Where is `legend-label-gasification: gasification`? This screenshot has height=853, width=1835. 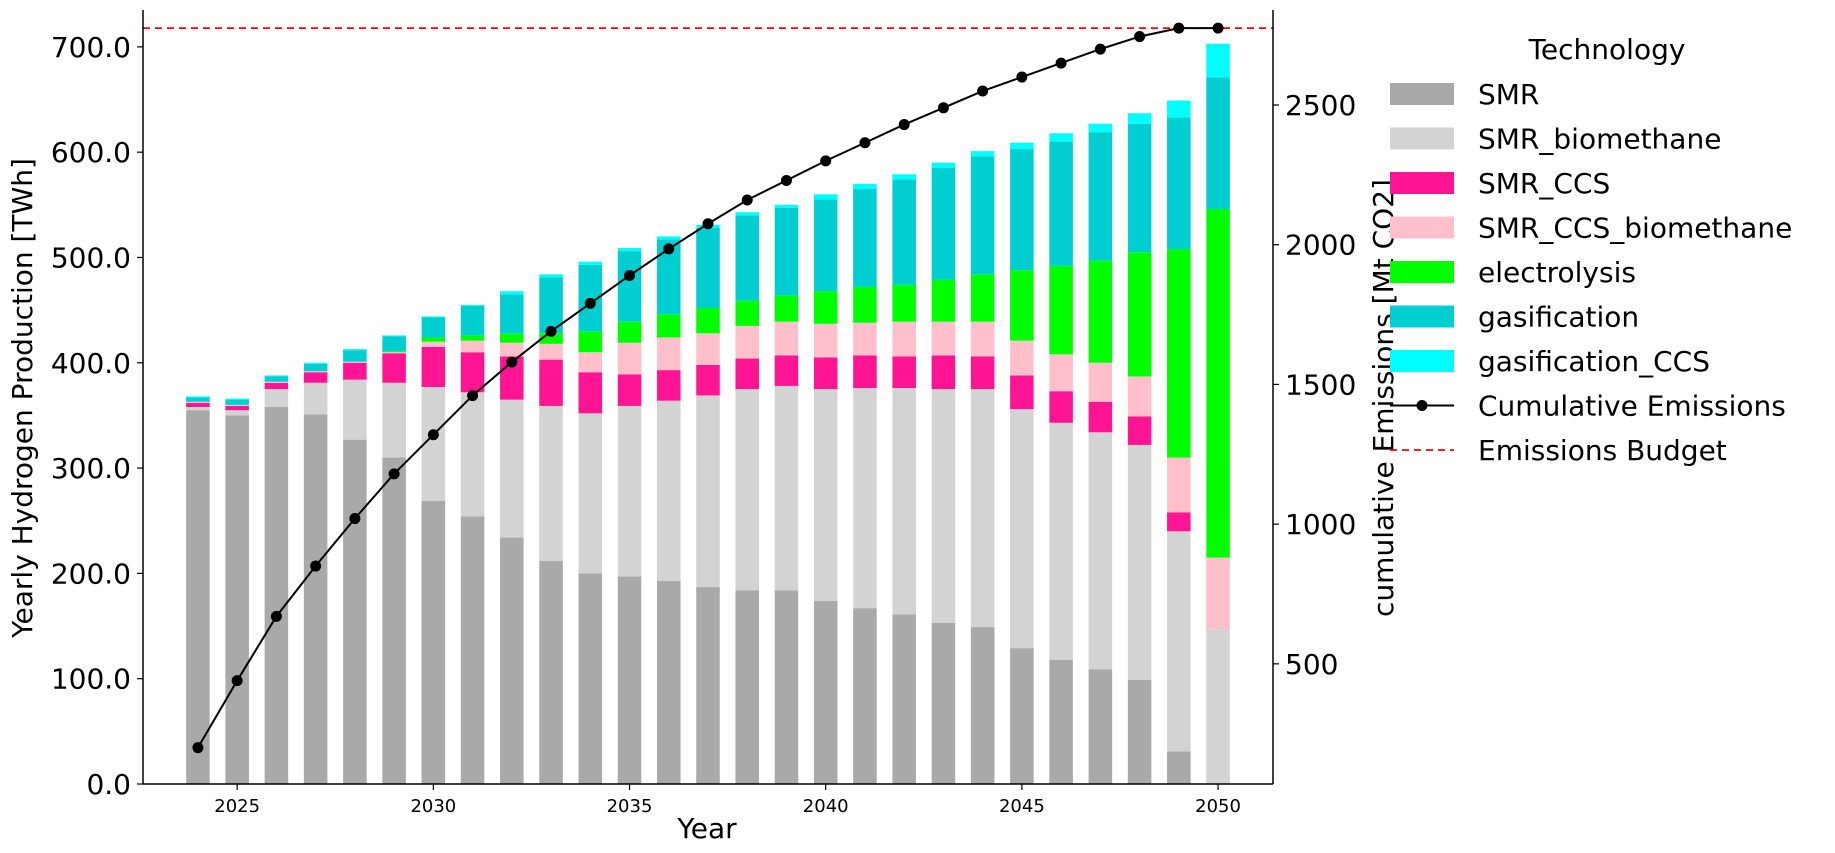 legend-label-gasification: gasification is located at coordinates (1558, 317).